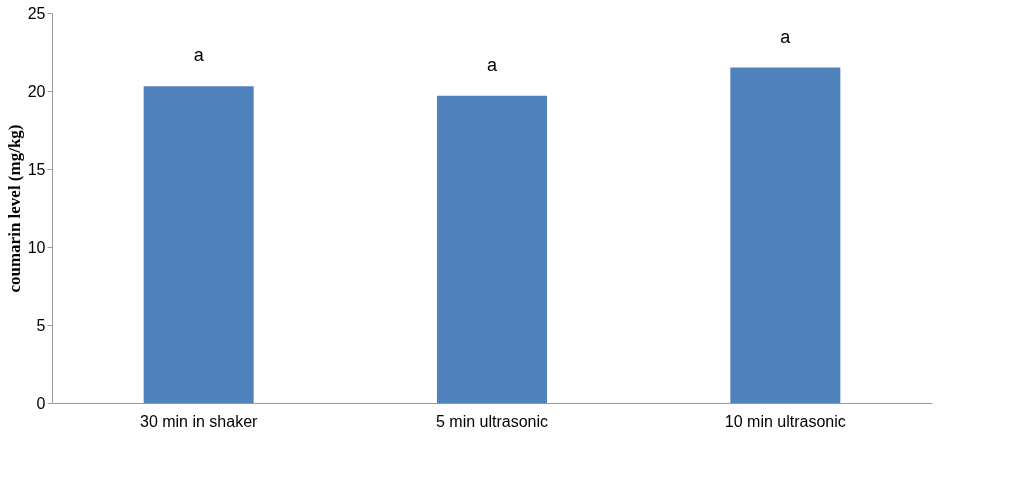 This screenshot has height=480, width=1019. What do you see at coordinates (41, 325) in the screenshot?
I see `y-tick-label: 5` at bounding box center [41, 325].